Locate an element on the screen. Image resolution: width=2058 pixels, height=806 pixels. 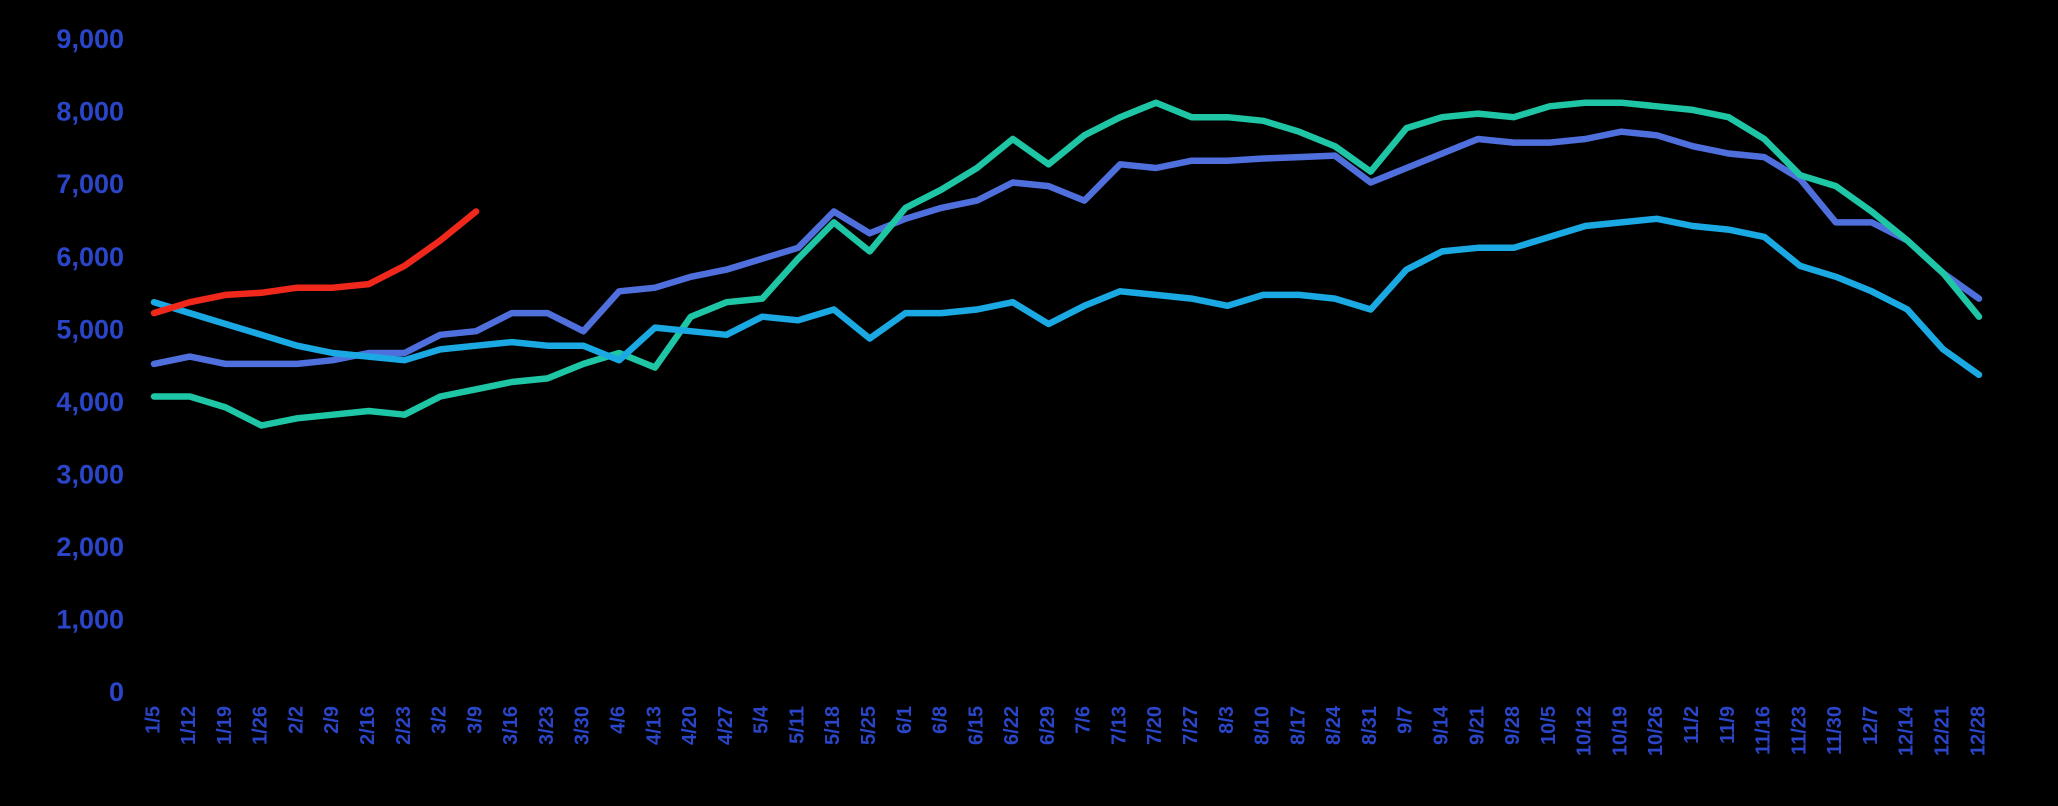
x-tick-label: 4/13 is located at coordinates (654, 725).